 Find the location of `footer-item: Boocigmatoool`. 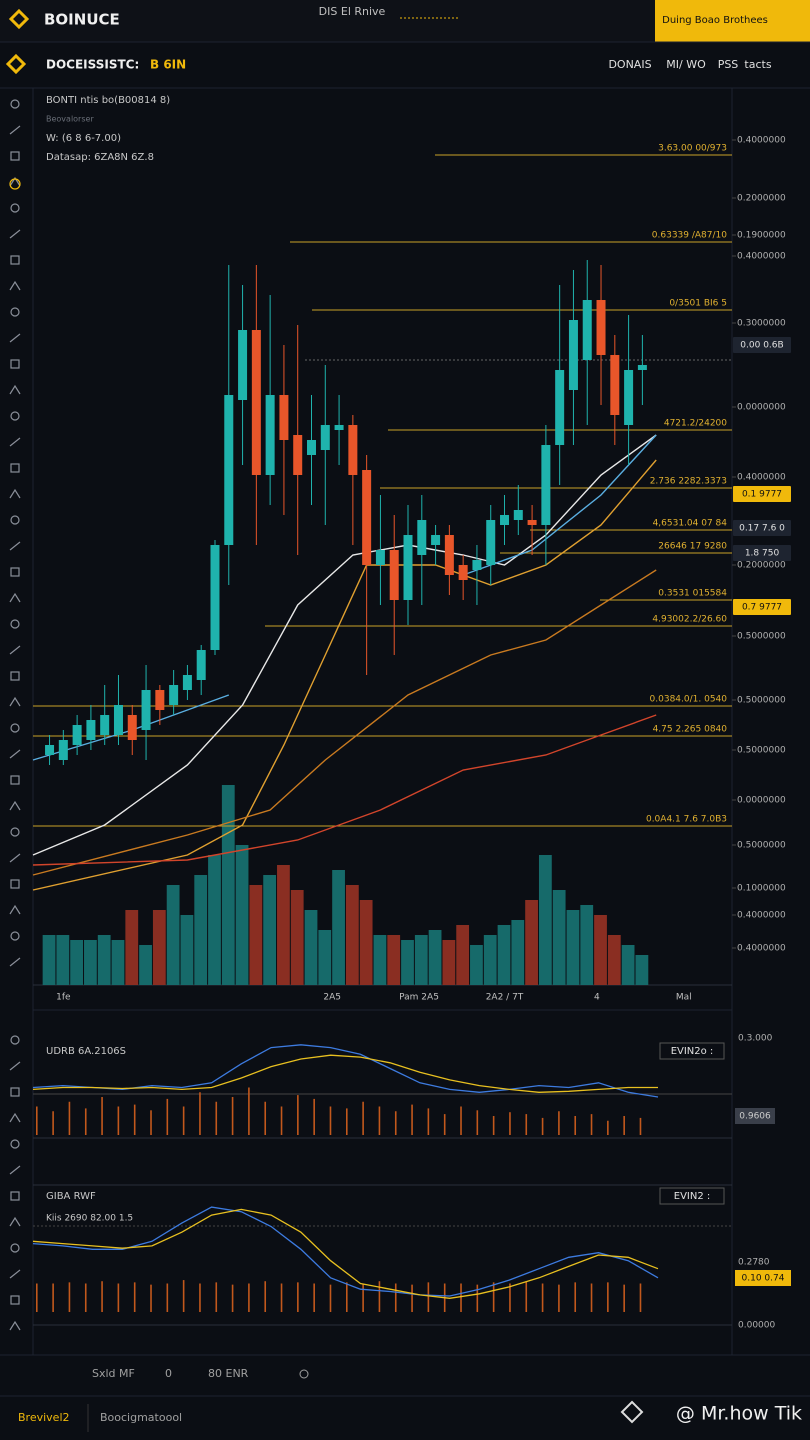

footer-item: Boocigmatoool is located at coordinates (141, 1417).